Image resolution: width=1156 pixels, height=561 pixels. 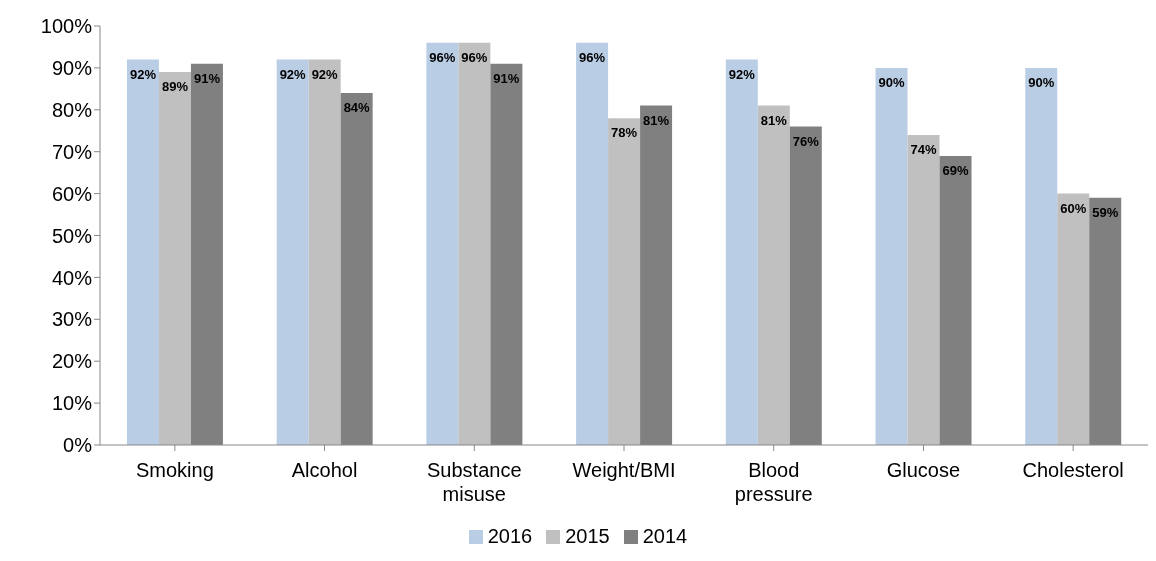 I want to click on data-label: 60%, so click(x=1073, y=208).